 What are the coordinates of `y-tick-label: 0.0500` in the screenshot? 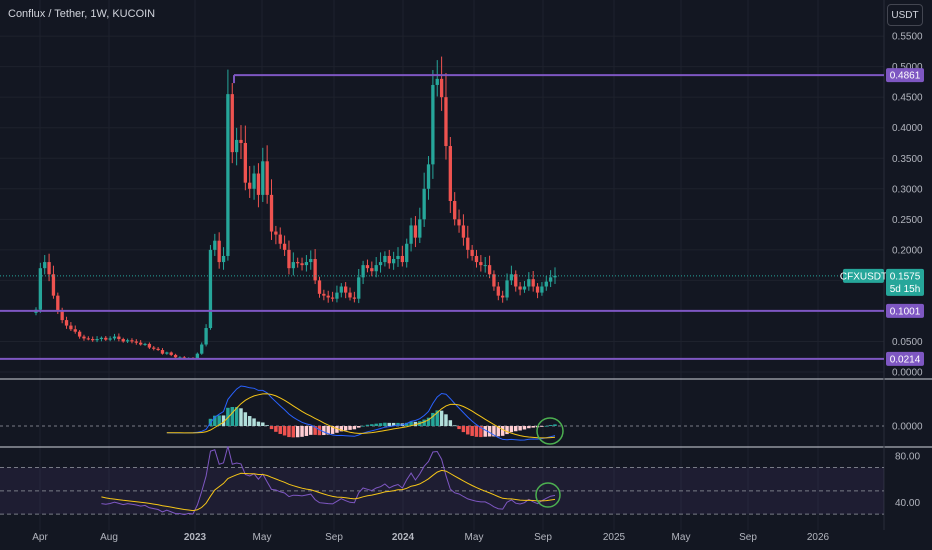 It's located at (907, 342).